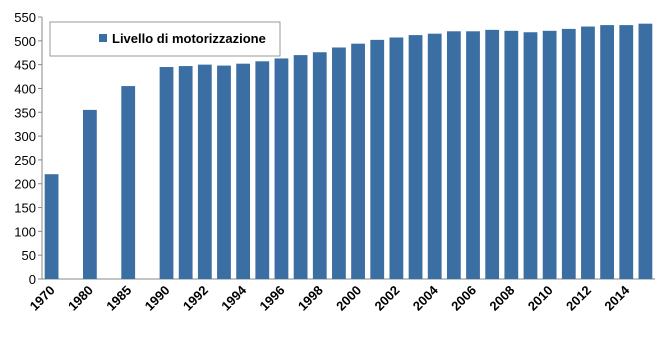 This screenshot has height=343, width=659. What do you see at coordinates (25, 231) in the screenshot?
I see `y-tick-label: 100` at bounding box center [25, 231].